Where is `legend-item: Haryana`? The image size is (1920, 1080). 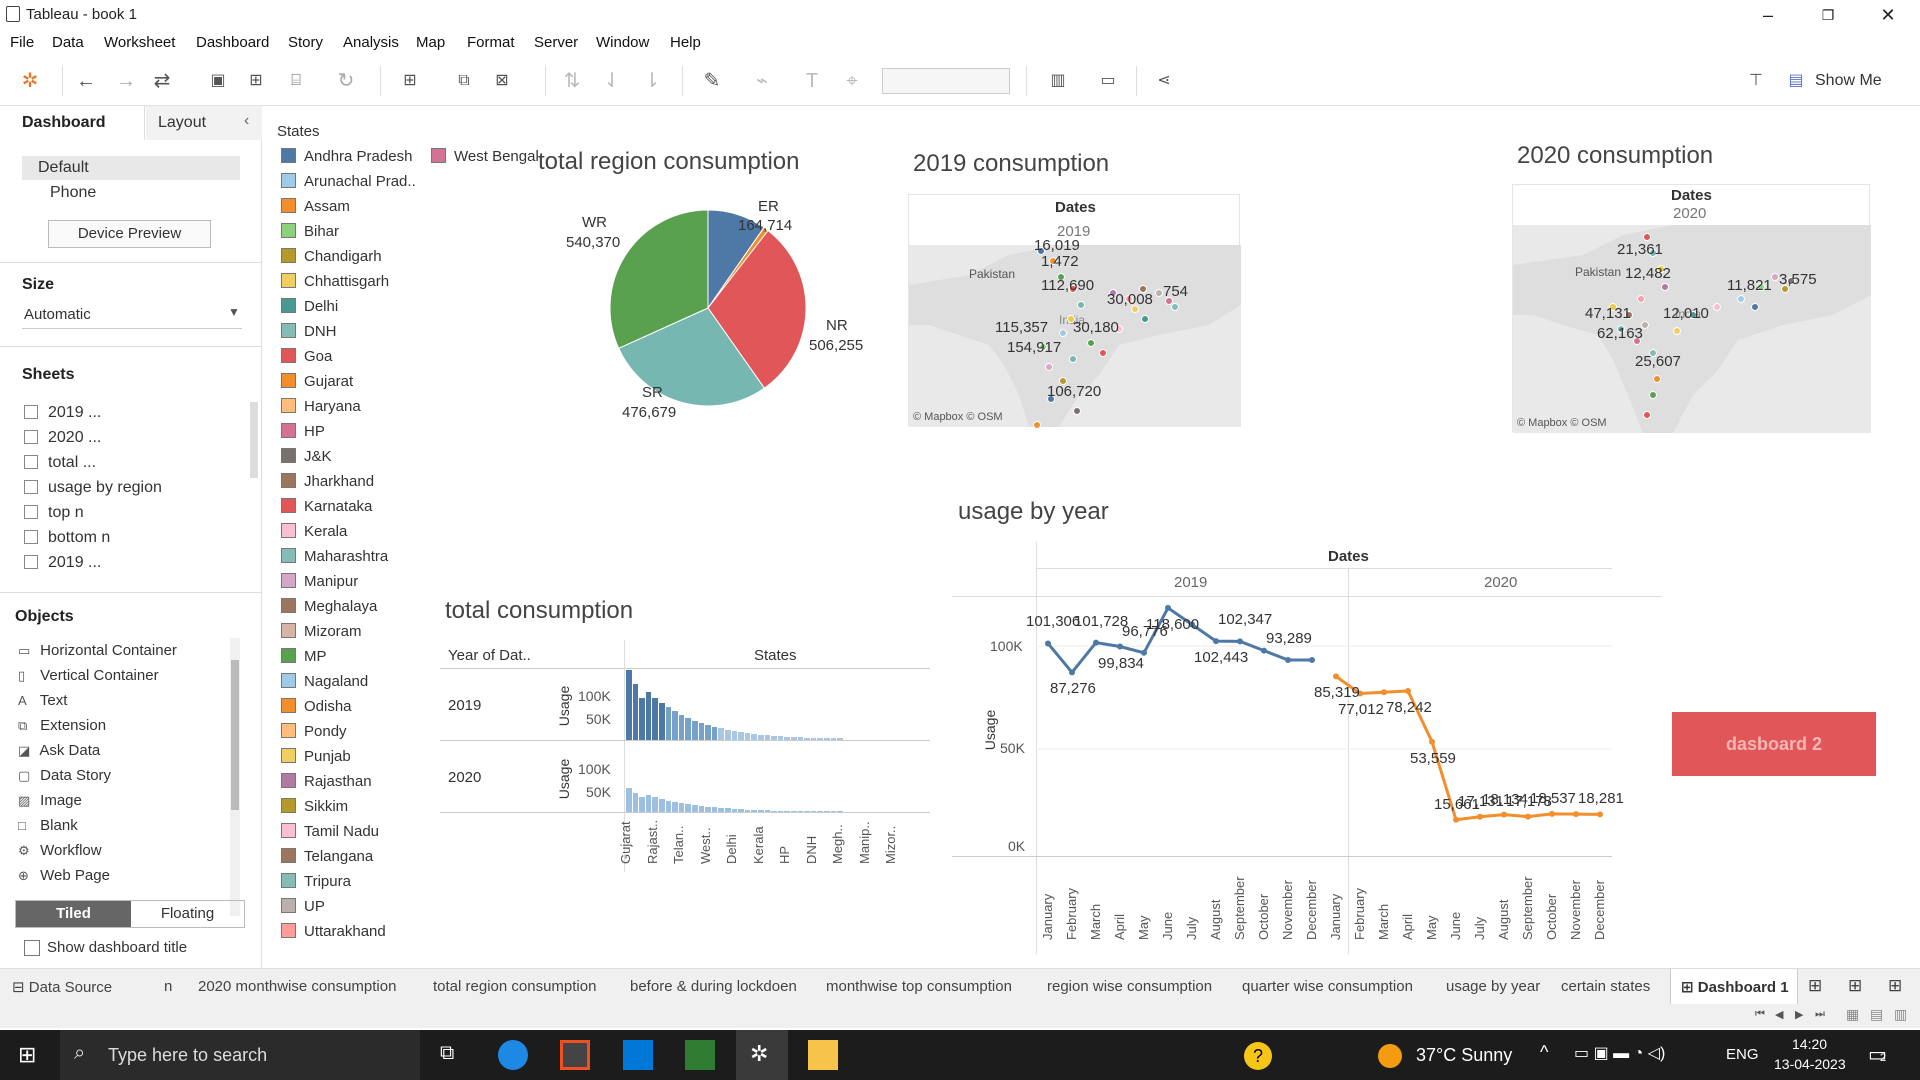
legend-item: Haryana is located at coordinates (321, 406).